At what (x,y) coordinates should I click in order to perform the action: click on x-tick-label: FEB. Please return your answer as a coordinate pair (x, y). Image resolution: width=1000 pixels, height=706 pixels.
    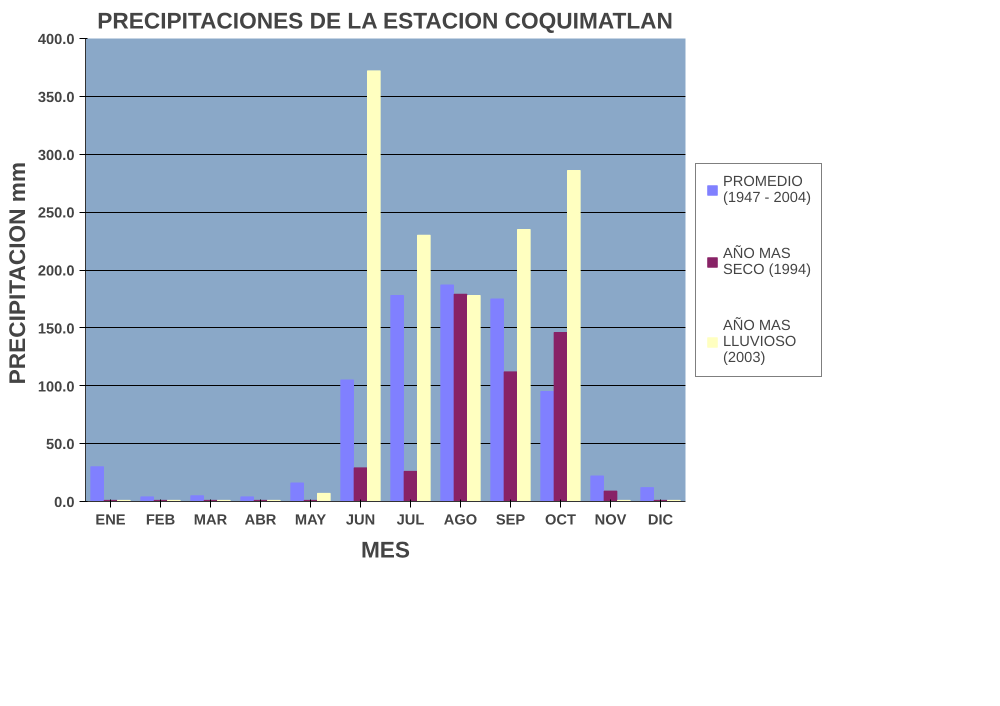
    Looking at the image, I should click on (161, 520).